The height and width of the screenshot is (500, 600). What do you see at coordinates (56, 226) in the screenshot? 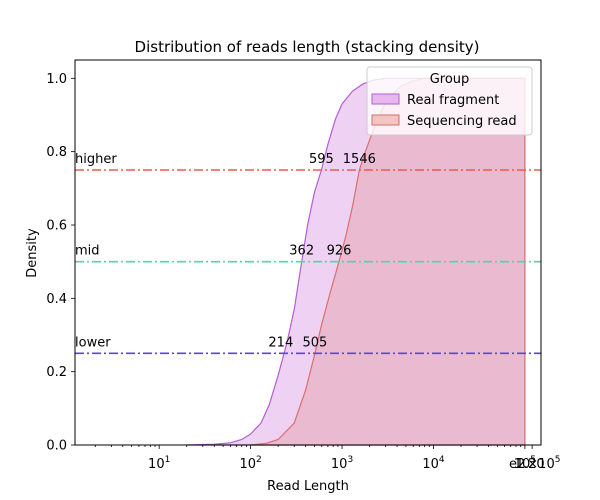
I see `y-tick-label: 0.6` at bounding box center [56, 226].